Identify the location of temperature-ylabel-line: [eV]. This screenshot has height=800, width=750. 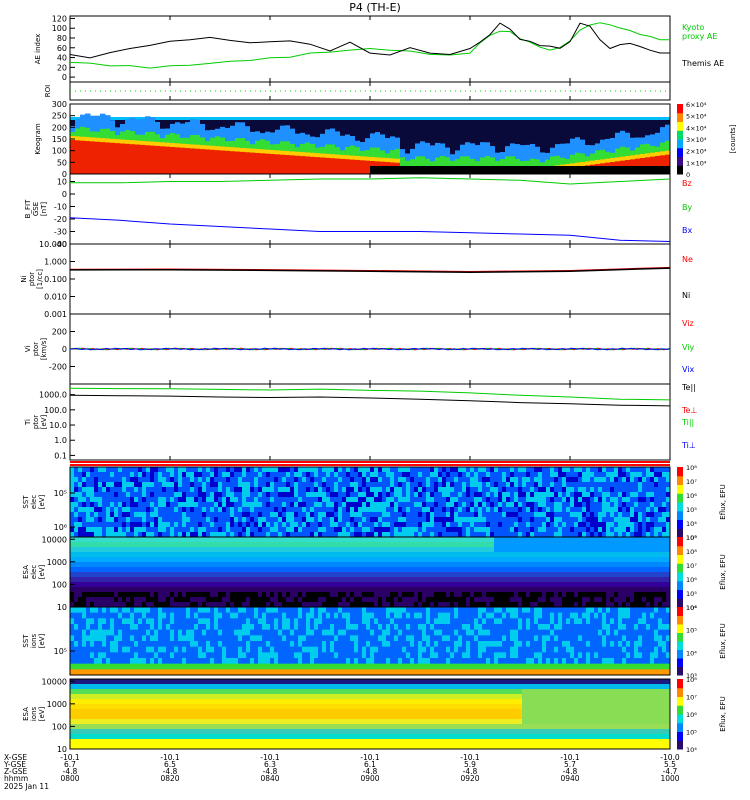
(44, 421).